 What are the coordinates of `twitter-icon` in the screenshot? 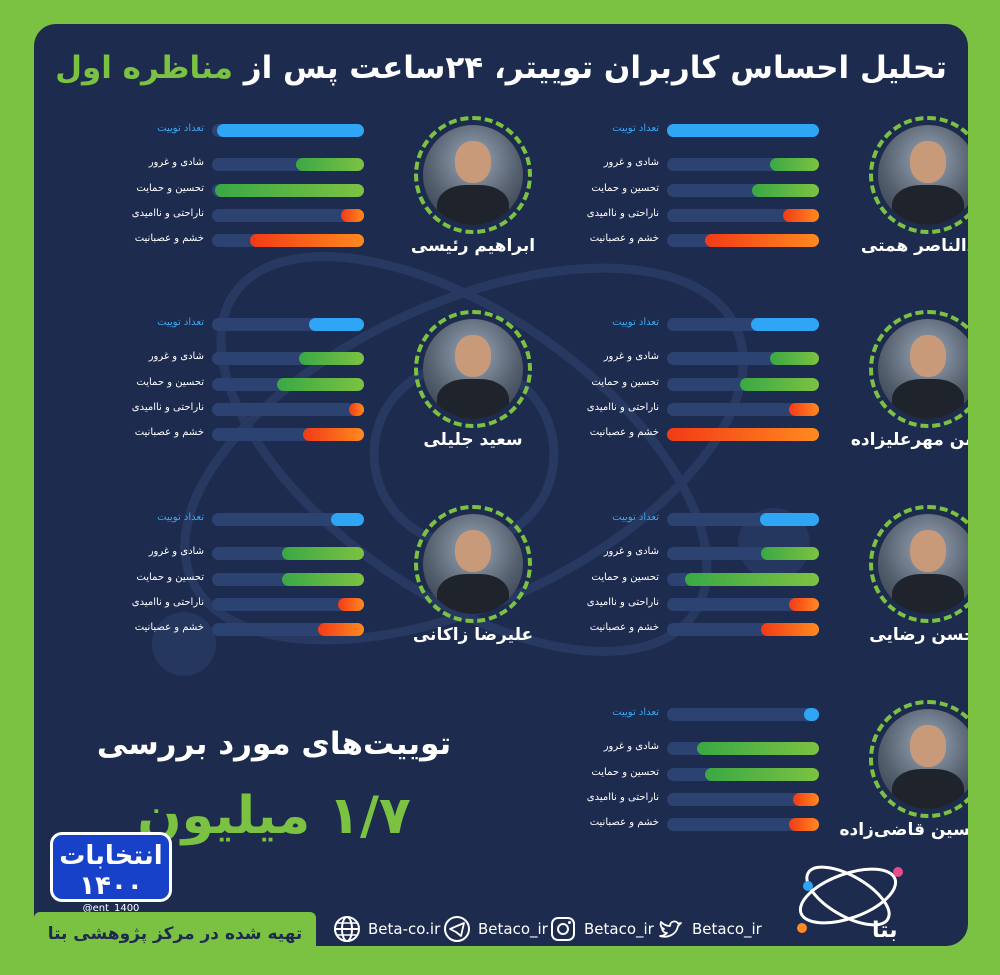 It's located at (670, 929).